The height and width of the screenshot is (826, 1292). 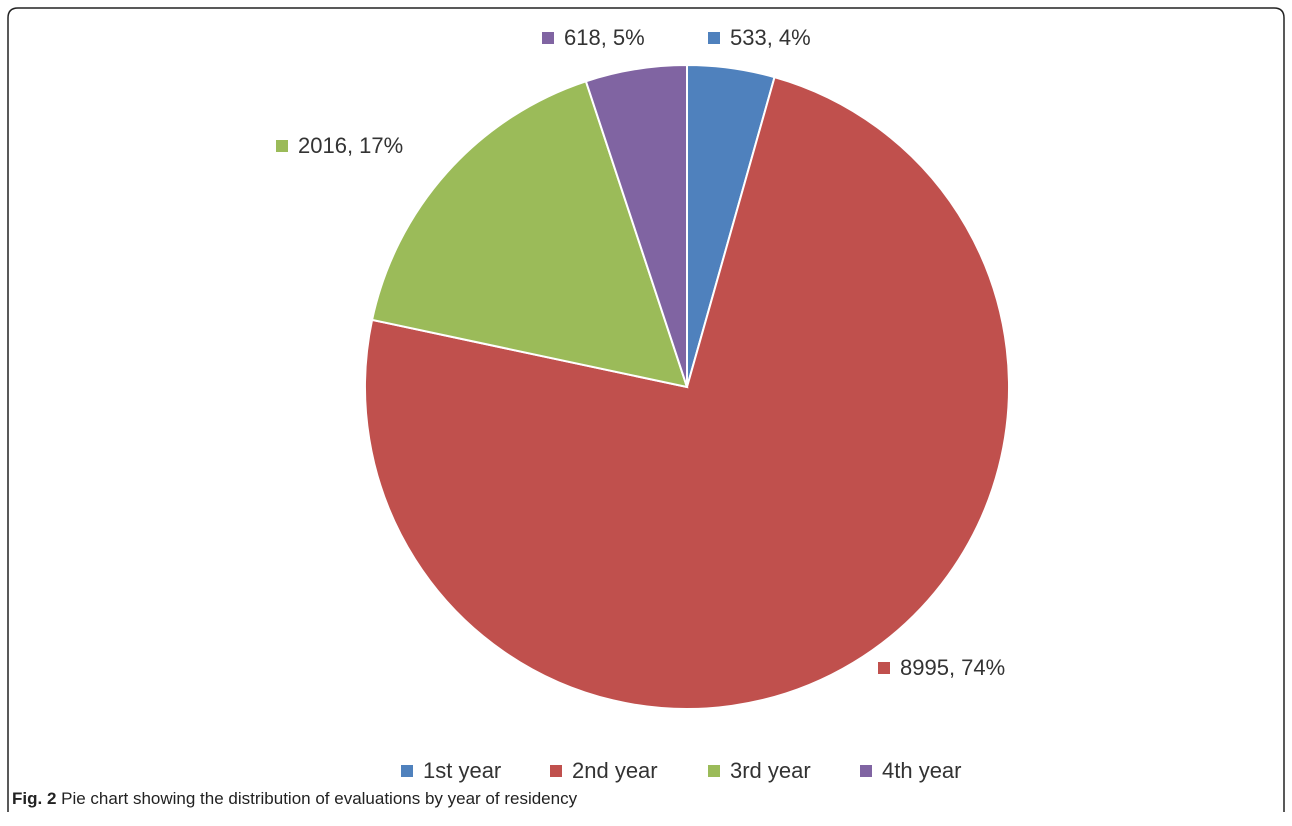 What do you see at coordinates (922, 770) in the screenshot?
I see `legend-label: 4th year` at bounding box center [922, 770].